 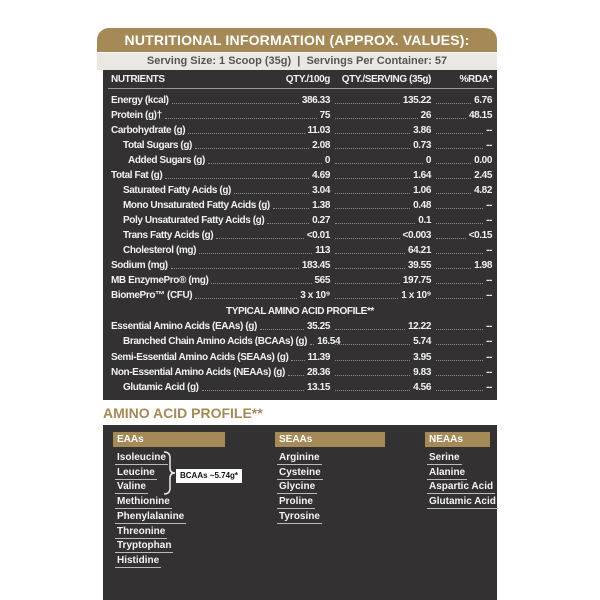 I want to click on serving-cell: 0.48, so click(x=381, y=206).